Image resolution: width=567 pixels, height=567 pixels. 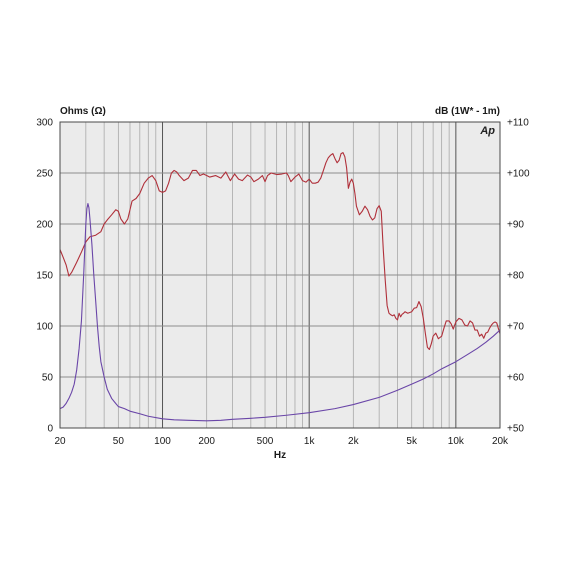 I want to click on x-tick-label: 10k, so click(x=456, y=441).